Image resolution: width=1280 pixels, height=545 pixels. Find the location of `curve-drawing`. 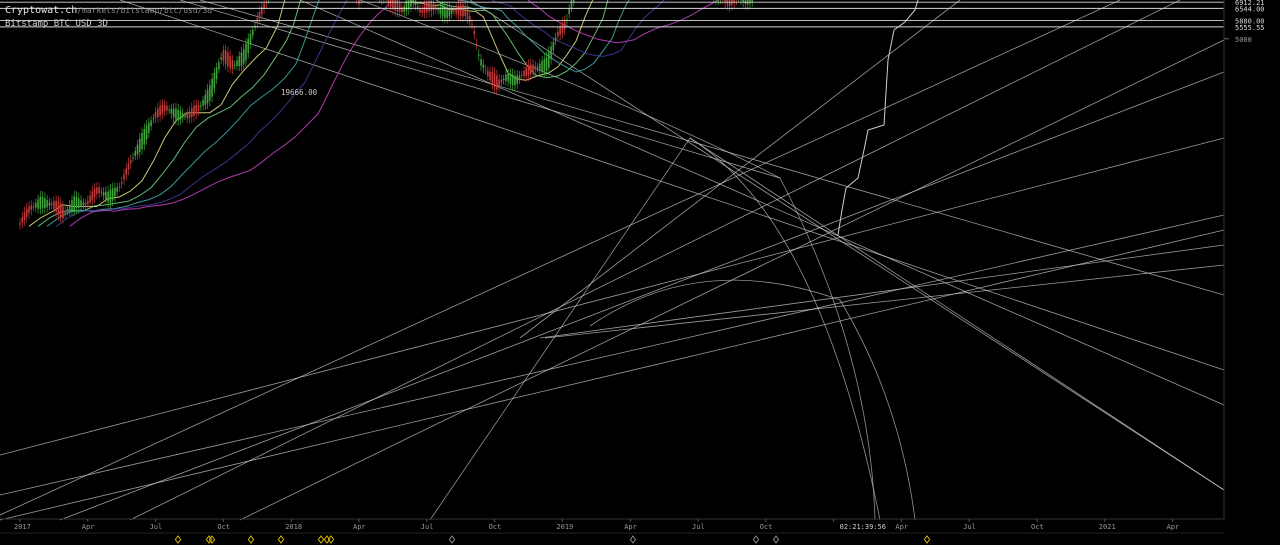

curve-drawing is located at coordinates (752, 400).